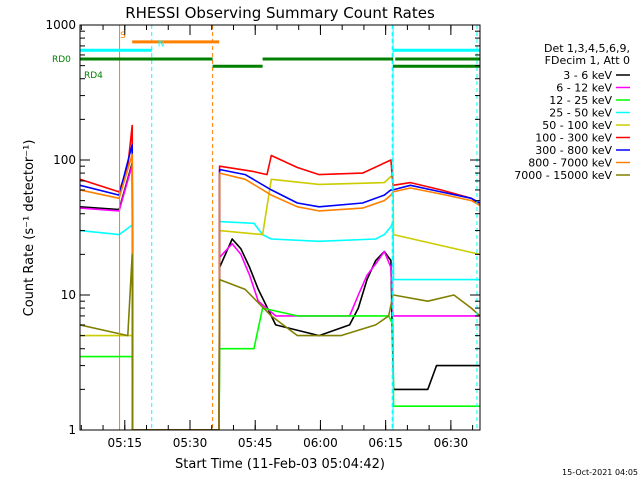 This screenshot has height=480, width=640. What do you see at coordinates (72, 430) in the screenshot?
I see `y-tick-label: 1` at bounding box center [72, 430].